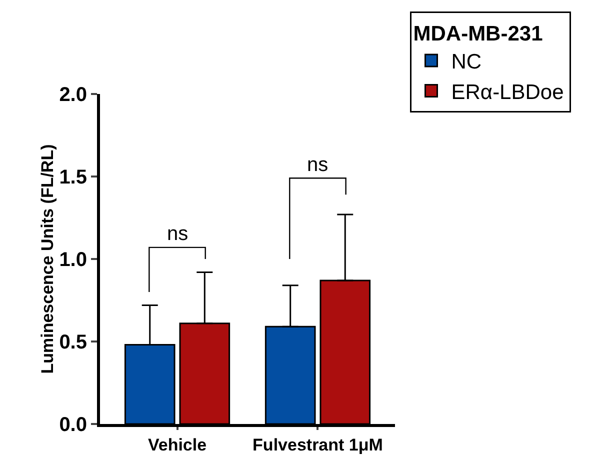 This screenshot has width=607, height=471. What do you see at coordinates (73, 177) in the screenshot?
I see `y-tick-label: 1.5` at bounding box center [73, 177].